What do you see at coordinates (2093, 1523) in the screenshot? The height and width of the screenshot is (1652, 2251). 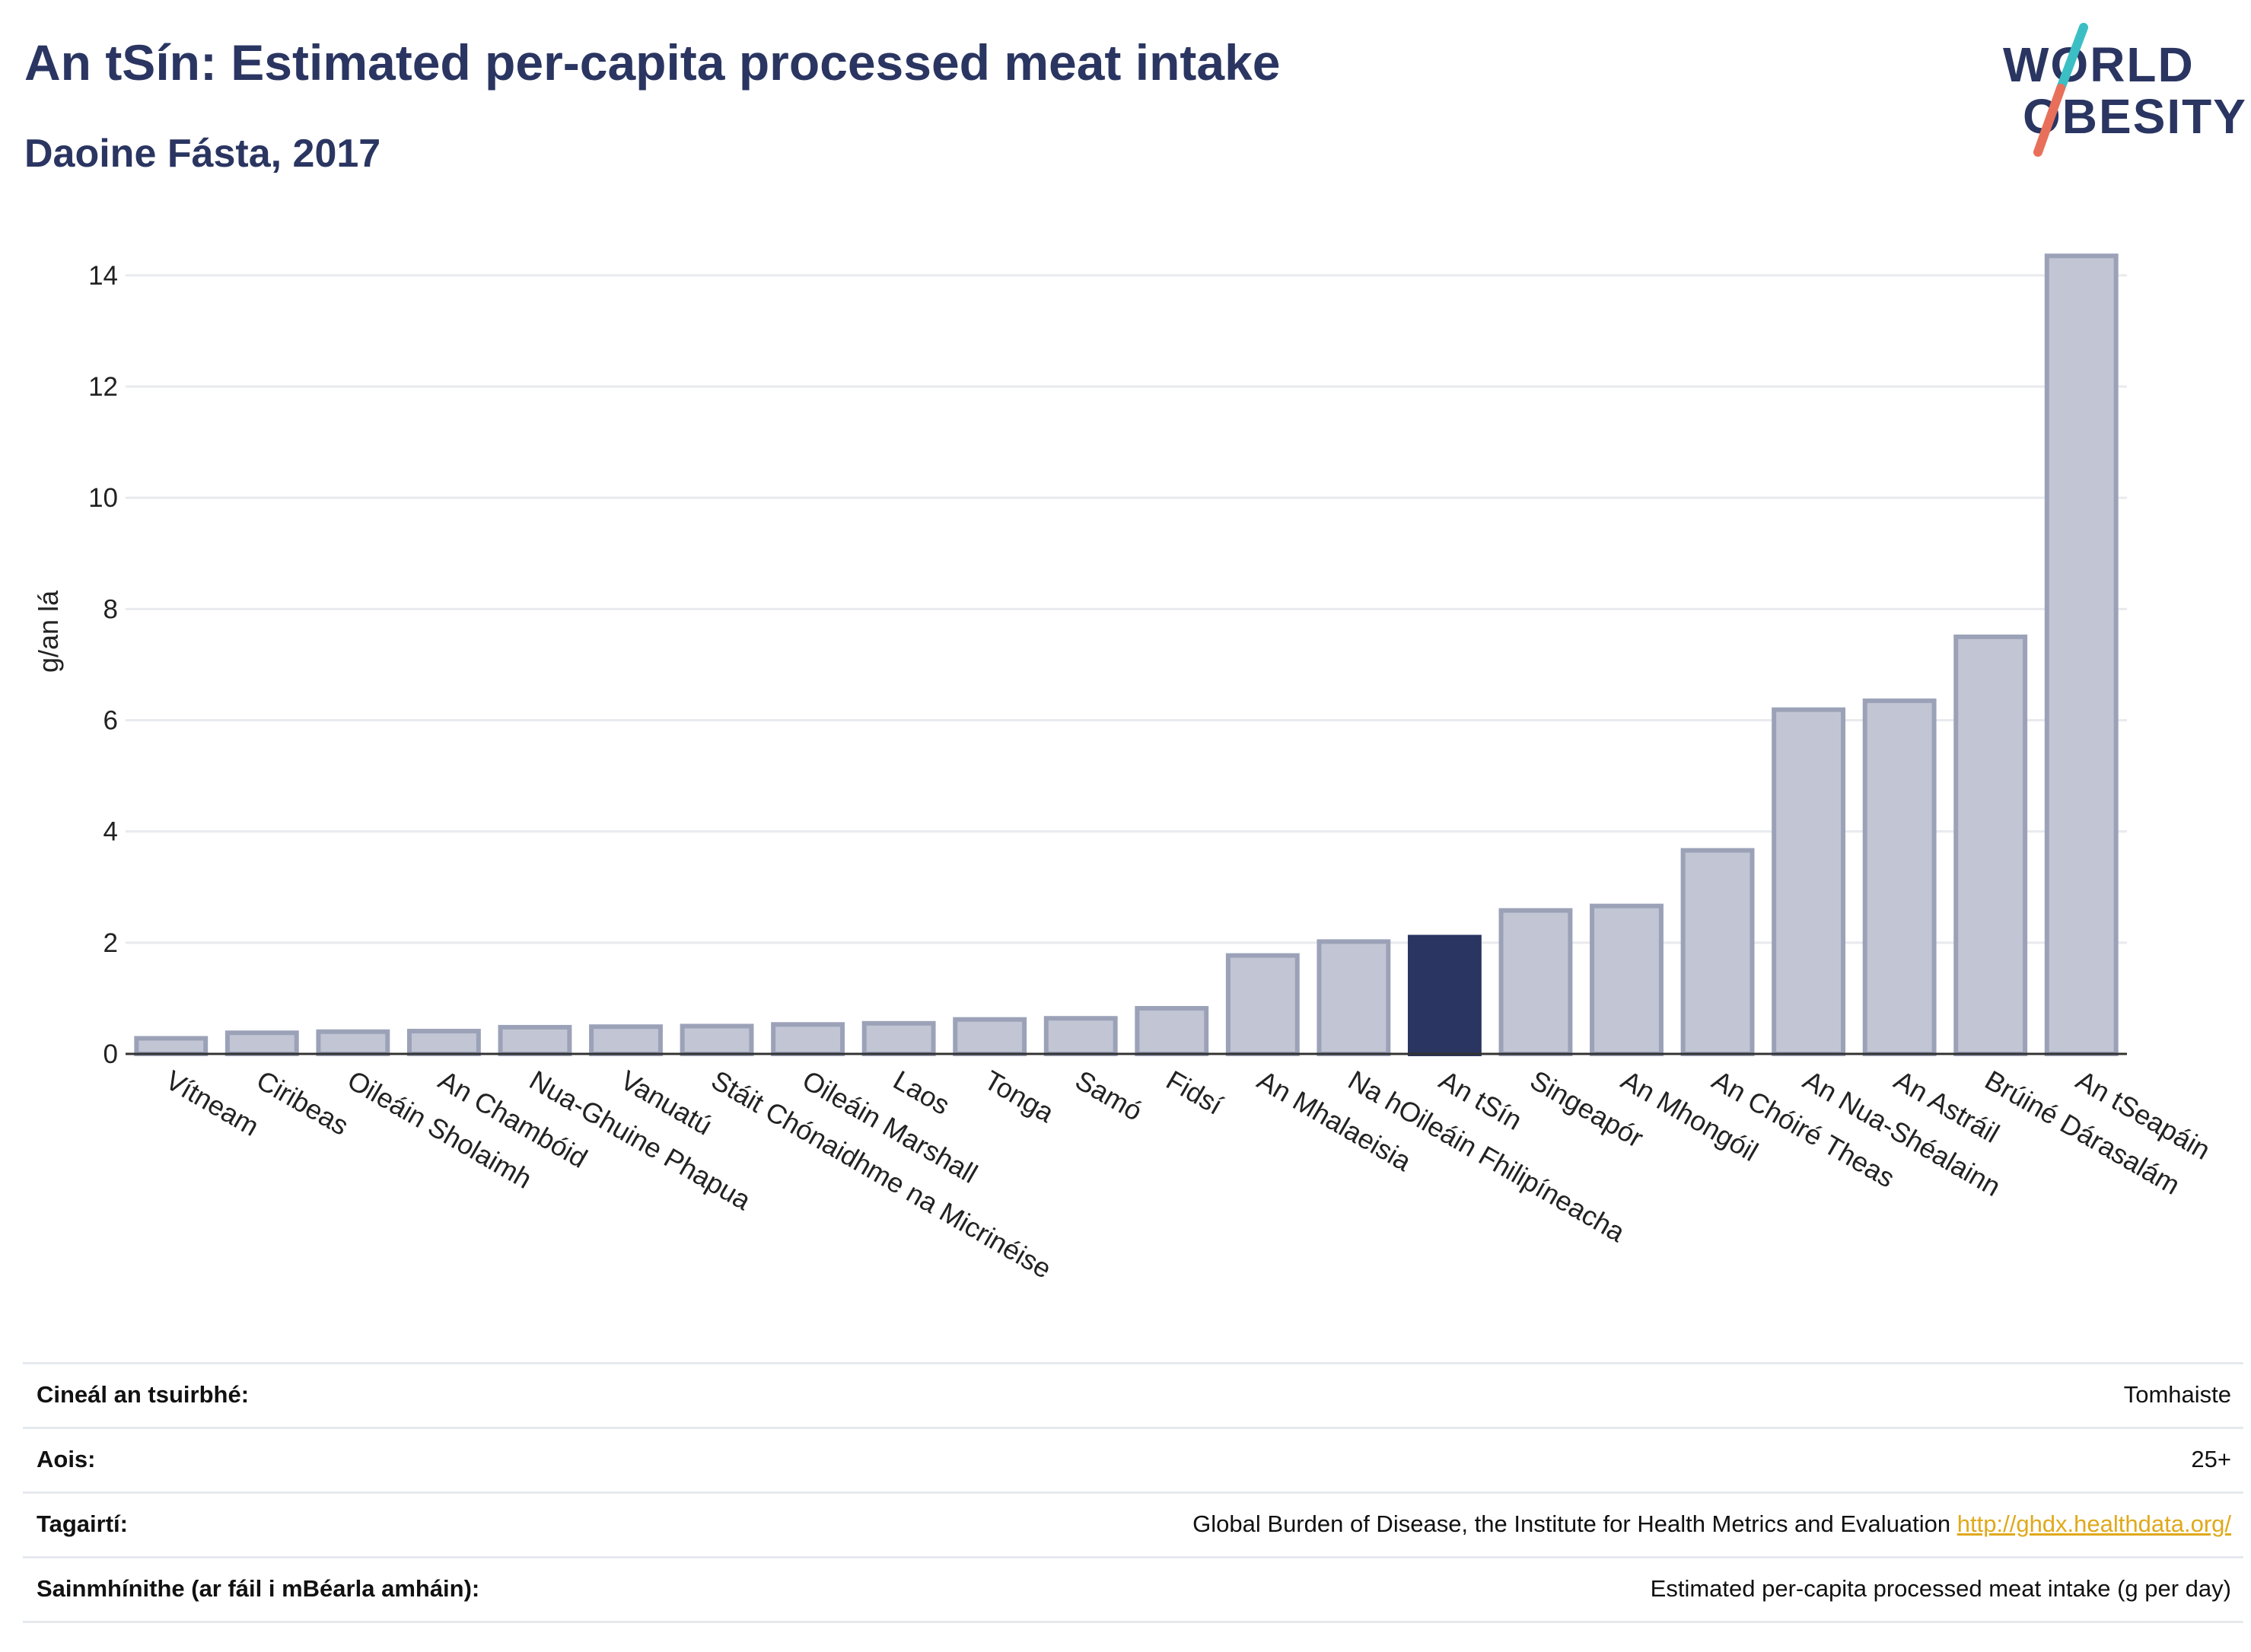 I see `reference-link: http://ghdx.healthdata.org/` at bounding box center [2093, 1523].